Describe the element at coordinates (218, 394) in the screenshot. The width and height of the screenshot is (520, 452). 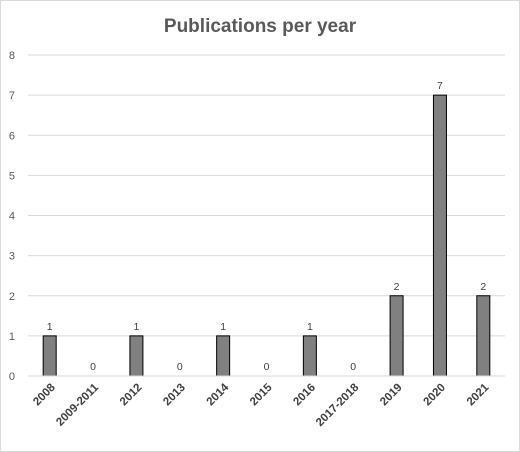
I see `x-tick-label: 2014` at that location.